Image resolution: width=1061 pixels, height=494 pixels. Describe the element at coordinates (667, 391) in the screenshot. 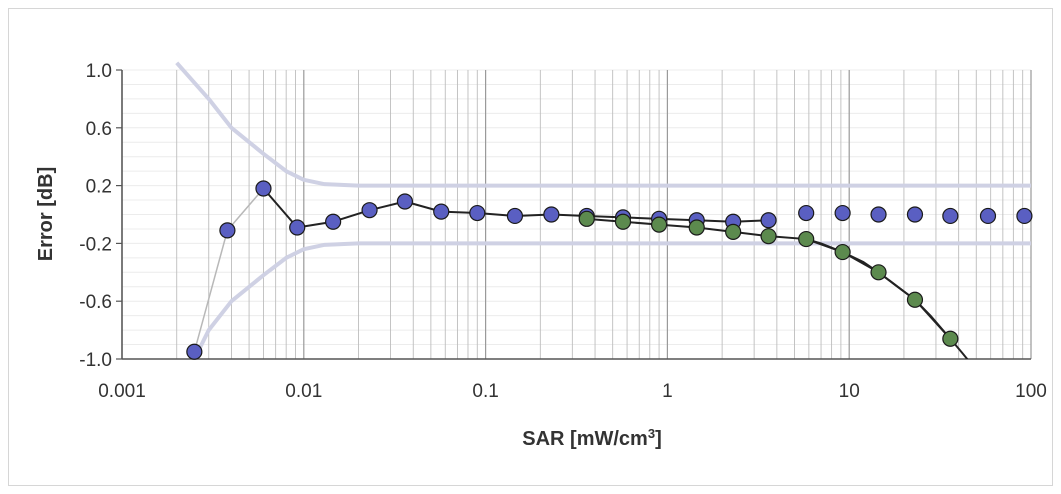

I see `x-tick-label: 1` at that location.